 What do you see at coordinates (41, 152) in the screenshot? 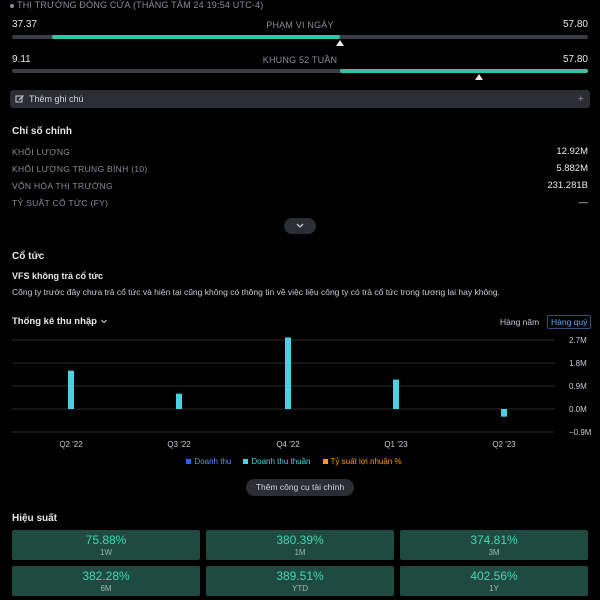
I see `stat-label: KHỐI LƯỢNG` at bounding box center [41, 152].